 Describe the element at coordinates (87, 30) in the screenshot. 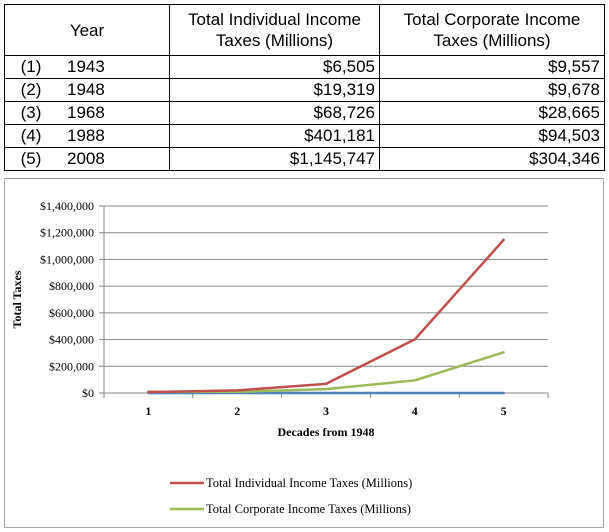

I see `header-year: Year` at that location.